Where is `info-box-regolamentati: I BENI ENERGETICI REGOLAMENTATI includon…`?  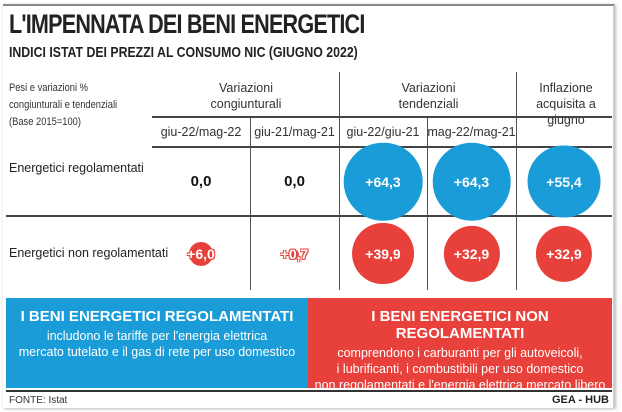 info-box-regolamentati: I BENI ENERGETICI REGOLAMENTATI includon… is located at coordinates (157, 343).